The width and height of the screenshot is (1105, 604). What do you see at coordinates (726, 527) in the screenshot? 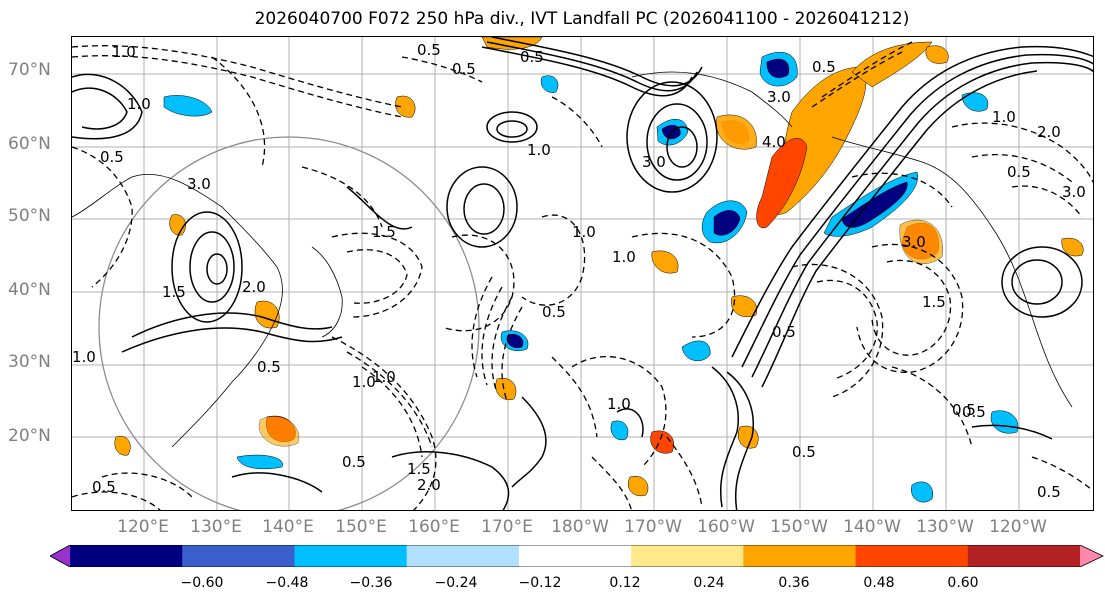
I see `lon-label: 160°W` at bounding box center [726, 527].